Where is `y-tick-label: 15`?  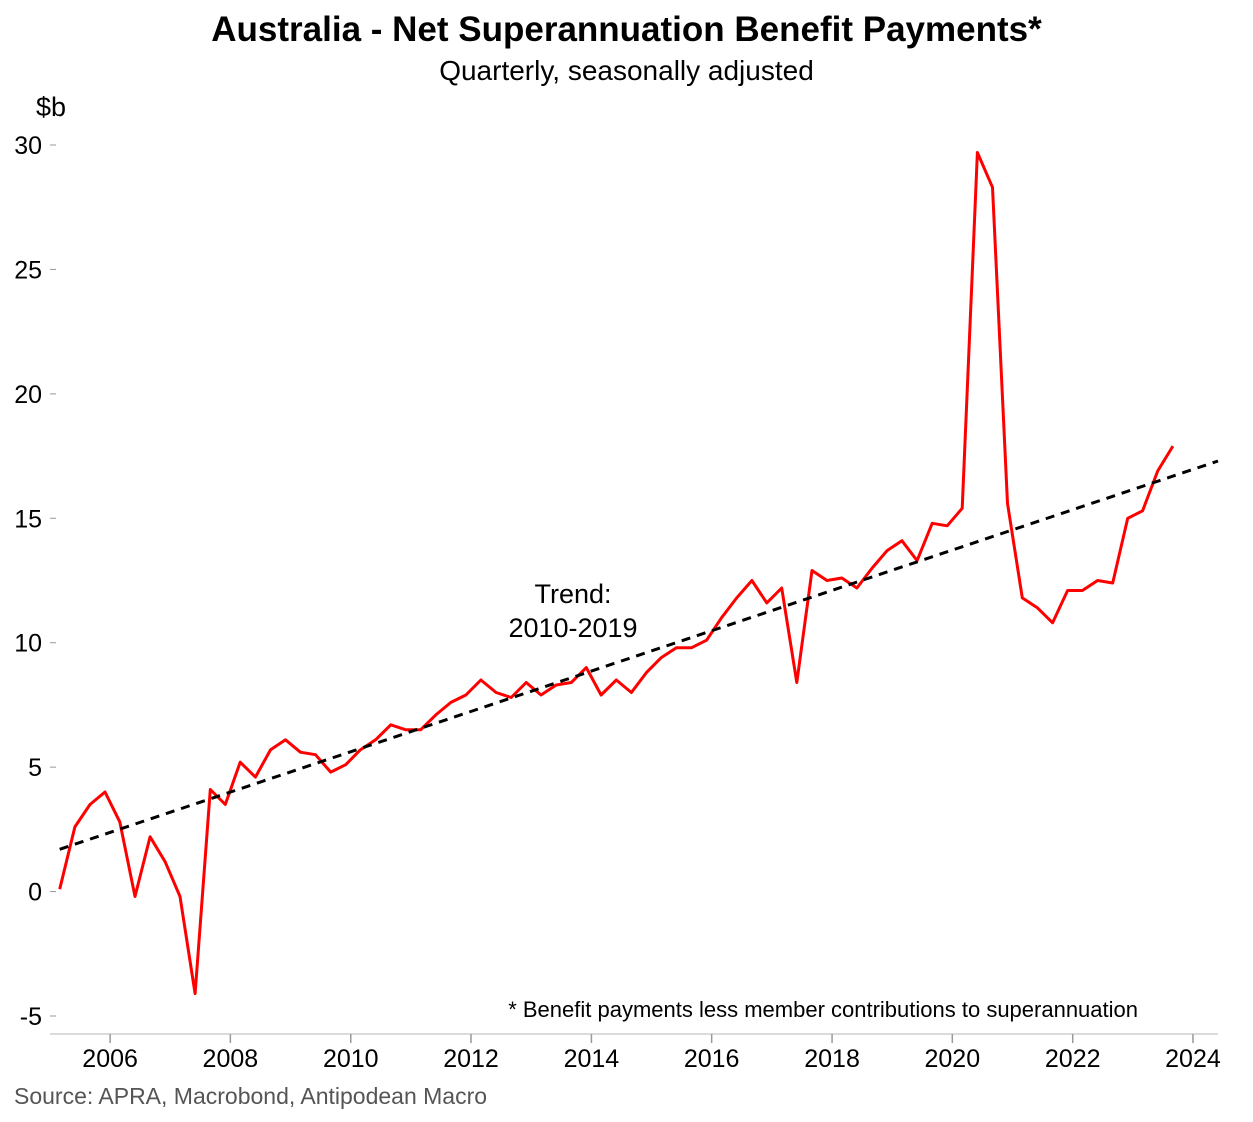 y-tick-label: 15 is located at coordinates (28, 519).